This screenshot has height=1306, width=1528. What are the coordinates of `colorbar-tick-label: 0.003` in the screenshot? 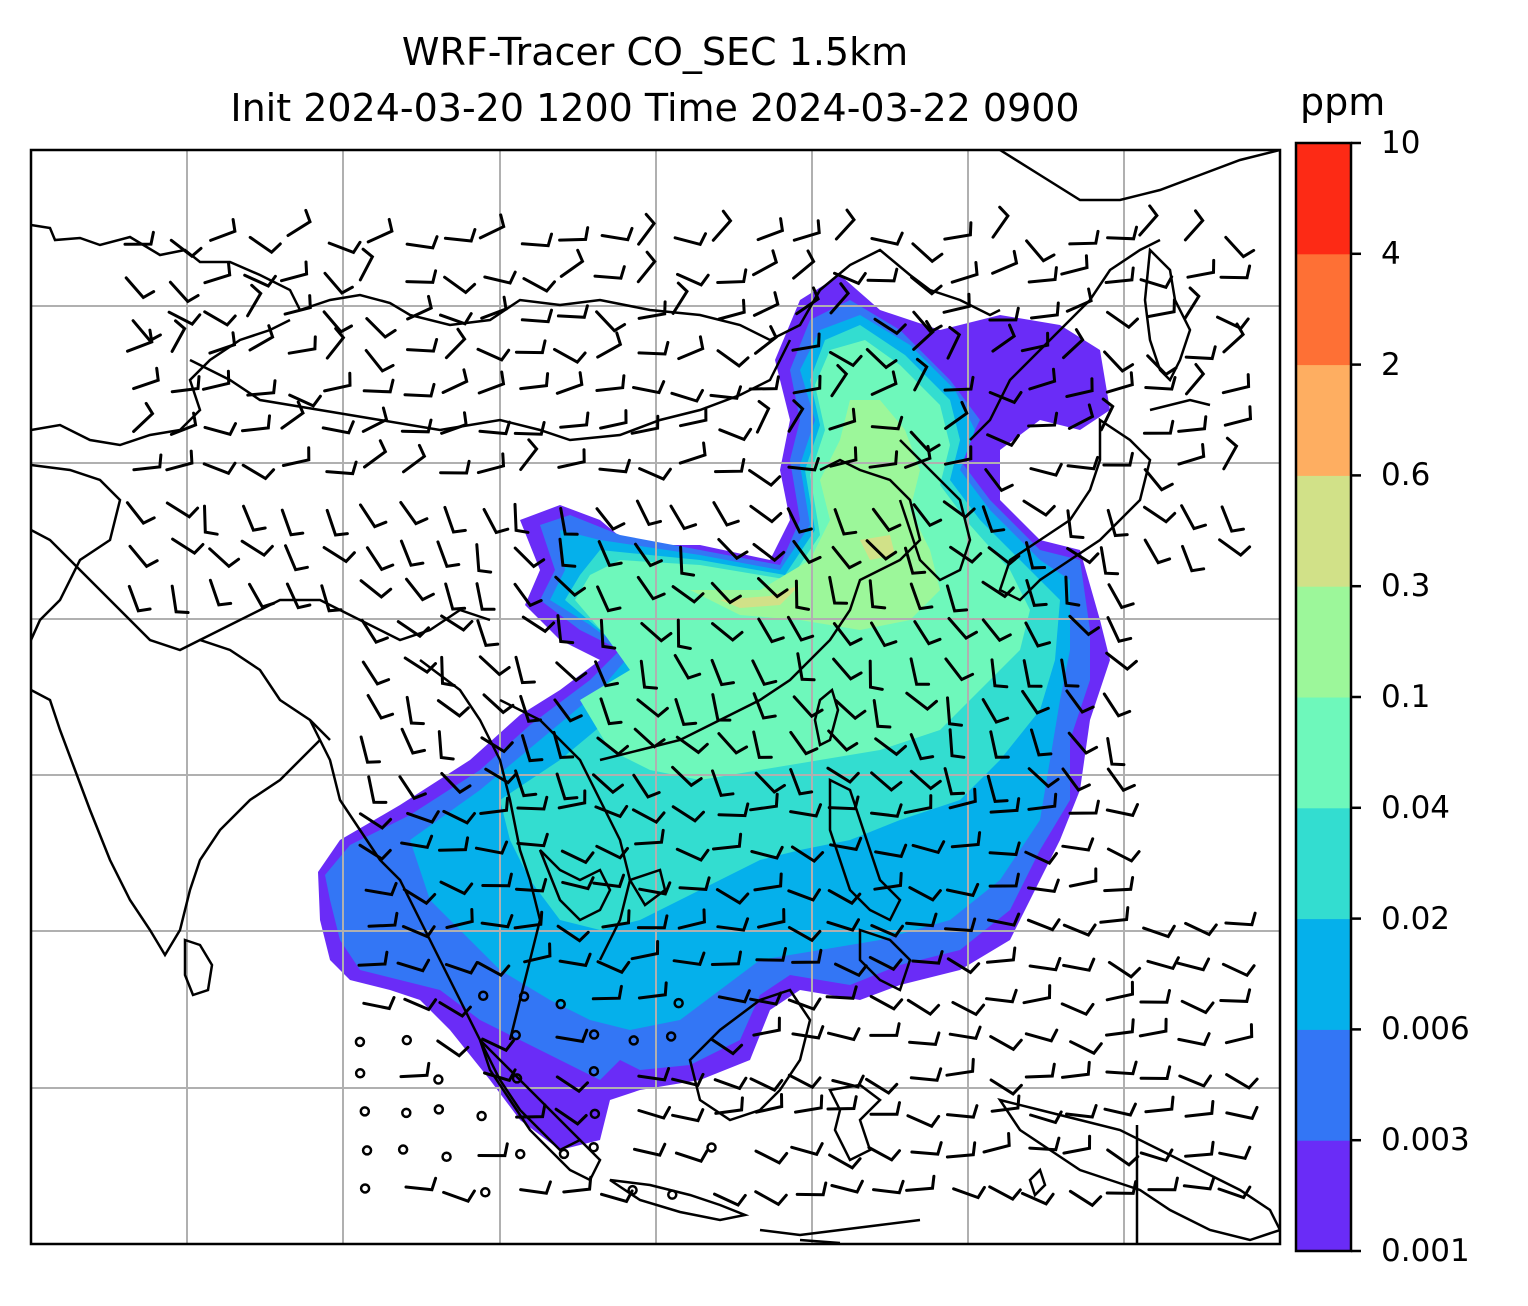 It's located at (1425, 1140).